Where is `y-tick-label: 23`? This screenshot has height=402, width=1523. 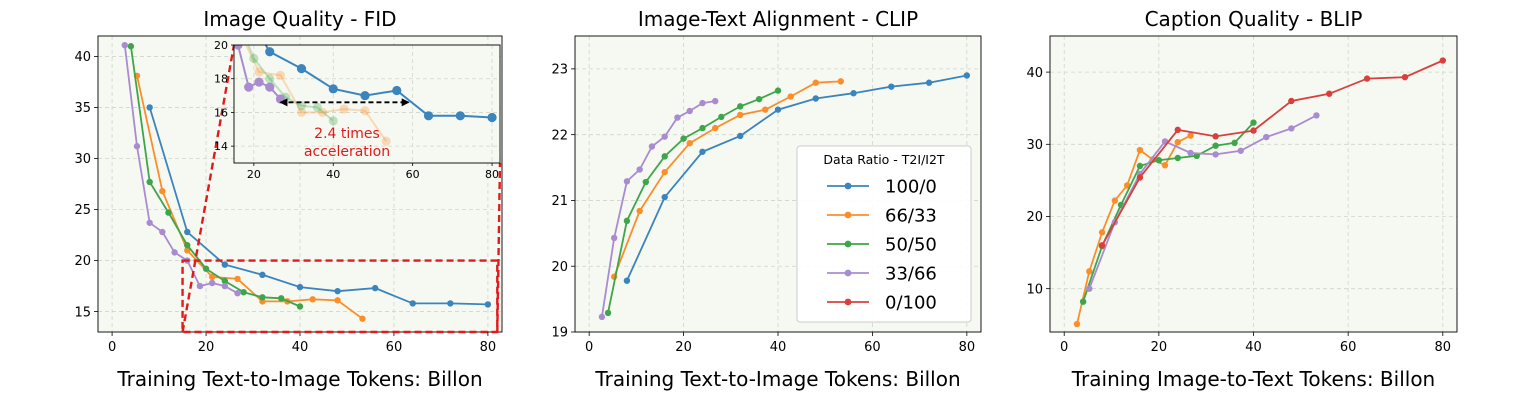
y-tick-label: 23 is located at coordinates (559, 70).